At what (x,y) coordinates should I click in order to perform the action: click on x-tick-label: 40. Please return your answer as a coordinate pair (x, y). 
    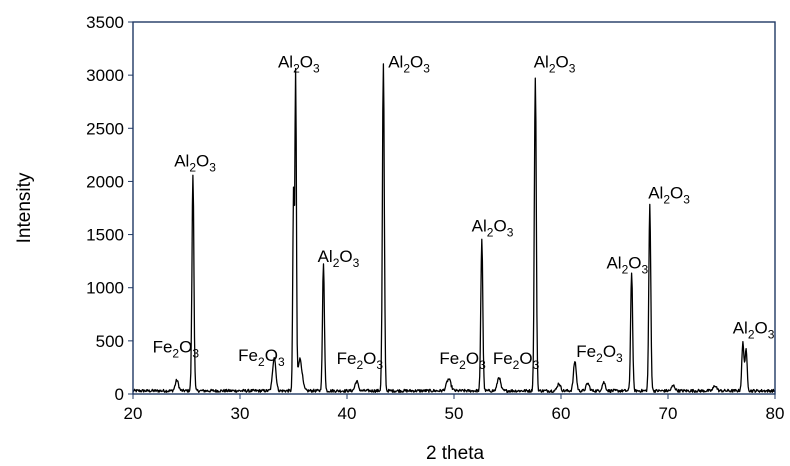
    Looking at the image, I should click on (347, 413).